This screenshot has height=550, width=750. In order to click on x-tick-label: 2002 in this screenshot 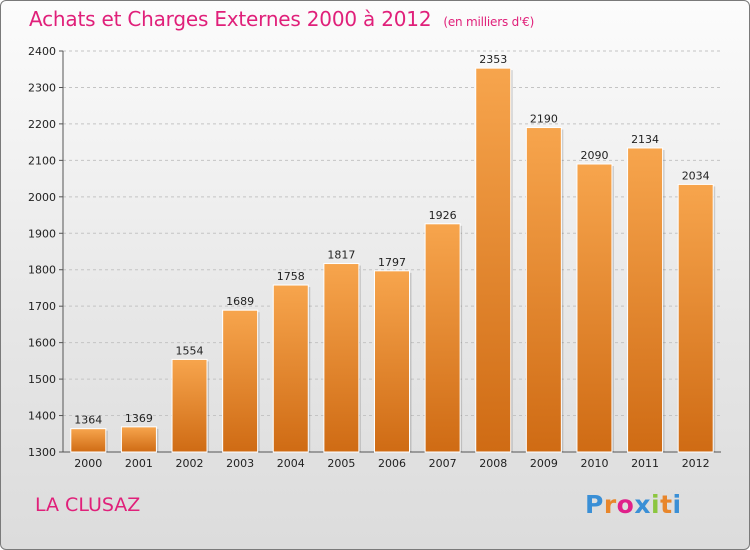, I will do `click(190, 463)`.